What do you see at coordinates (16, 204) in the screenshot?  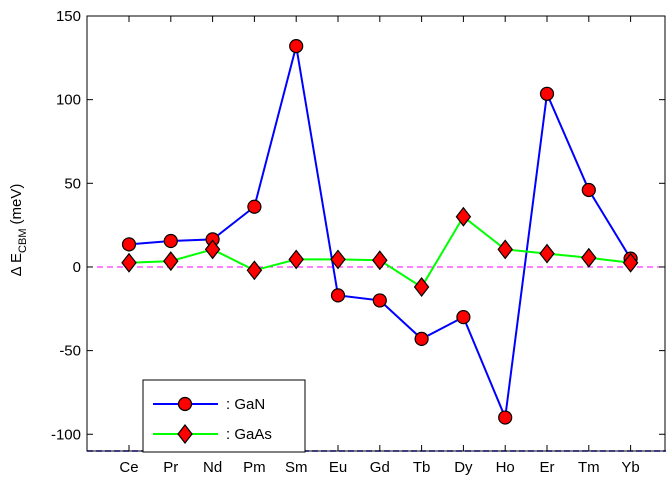 I see `y-axis-label-unit: (meV)` at bounding box center [16, 204].